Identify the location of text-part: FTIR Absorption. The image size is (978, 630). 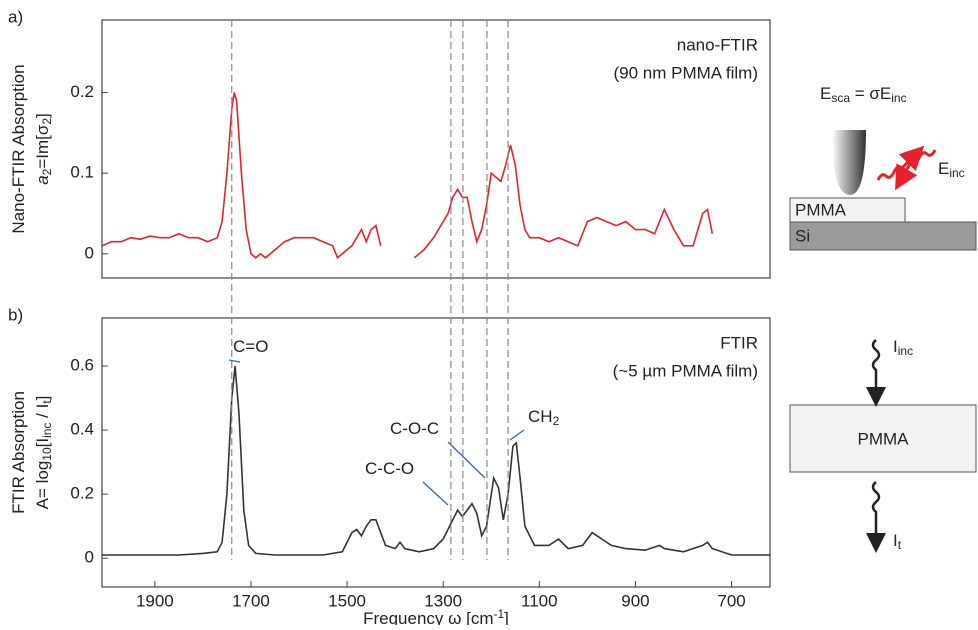
(18, 452).